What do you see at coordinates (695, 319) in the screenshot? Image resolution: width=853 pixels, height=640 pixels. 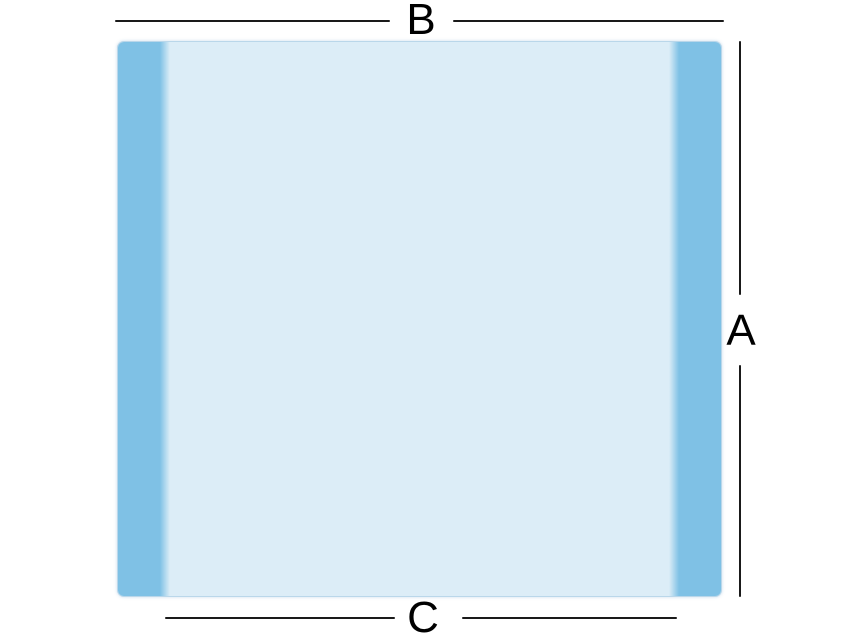 I see `right-side-strip` at bounding box center [695, 319].